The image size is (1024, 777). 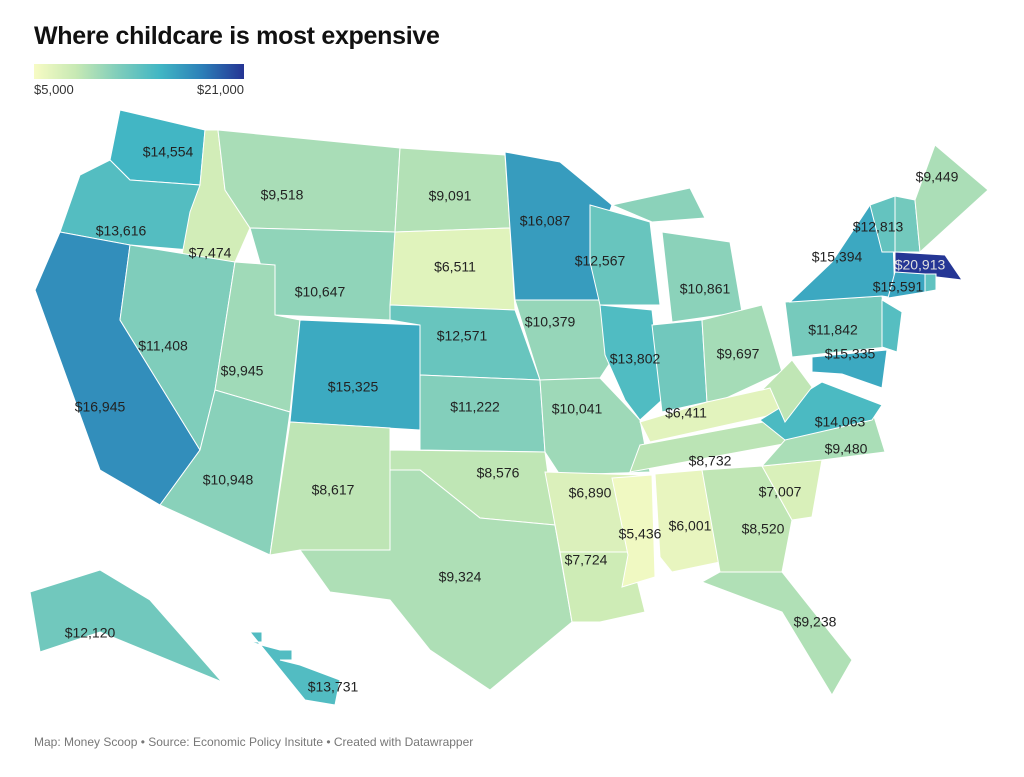 I want to click on state-value-label-ga: $8,520, so click(x=763, y=529).